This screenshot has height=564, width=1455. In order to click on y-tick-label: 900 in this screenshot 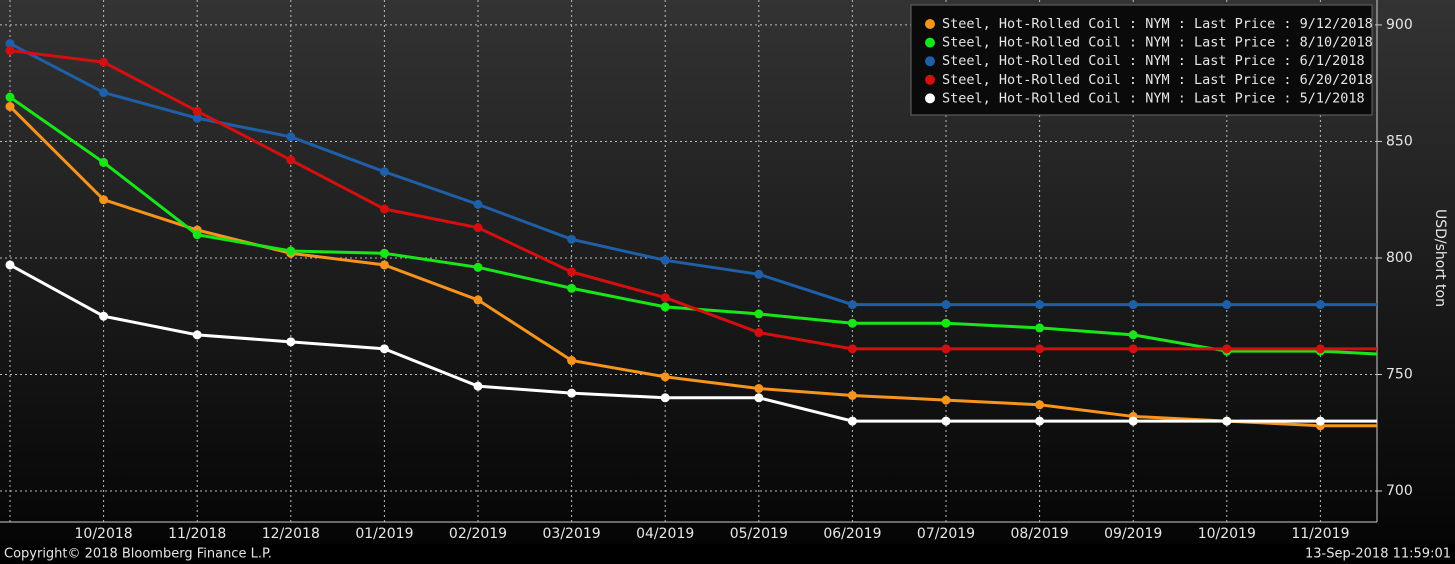, I will do `click(1399, 25)`.